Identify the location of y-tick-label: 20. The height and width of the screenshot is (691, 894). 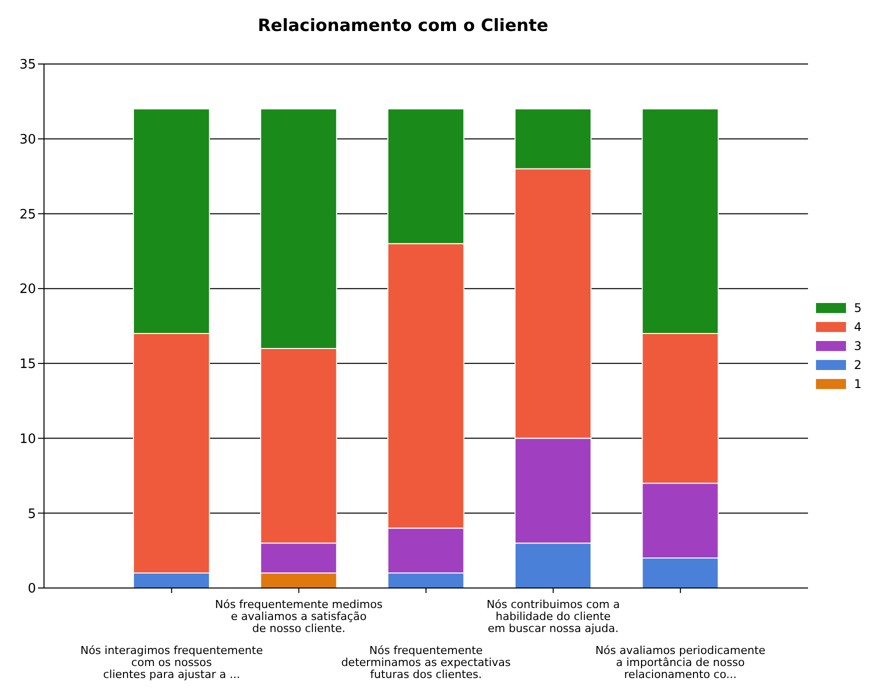
(27, 290).